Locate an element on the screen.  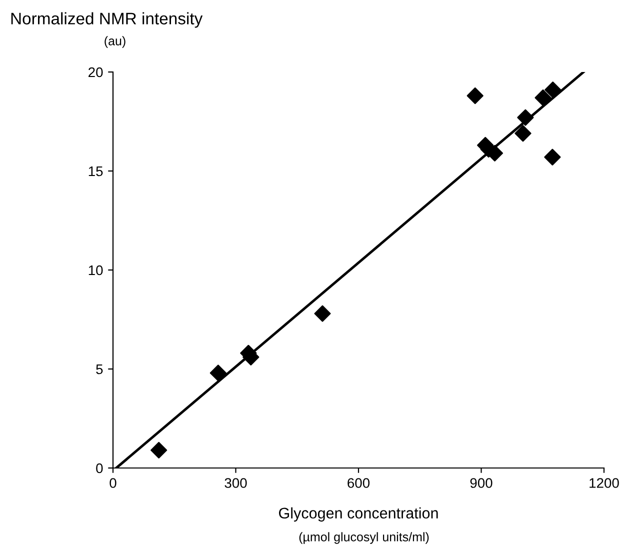
y-tick-label: 15 is located at coordinates (95, 171).